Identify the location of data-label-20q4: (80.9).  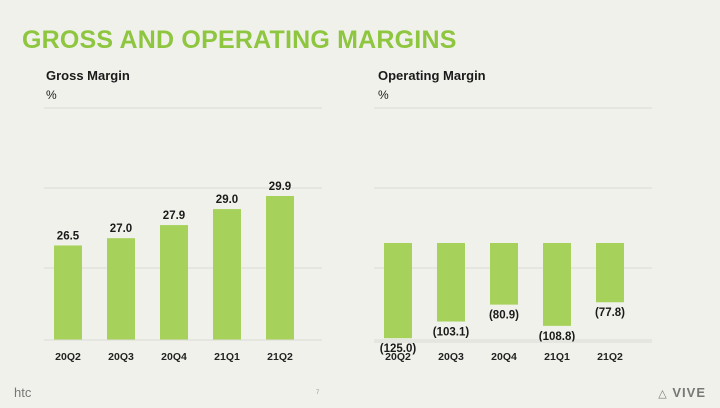
(504, 316).